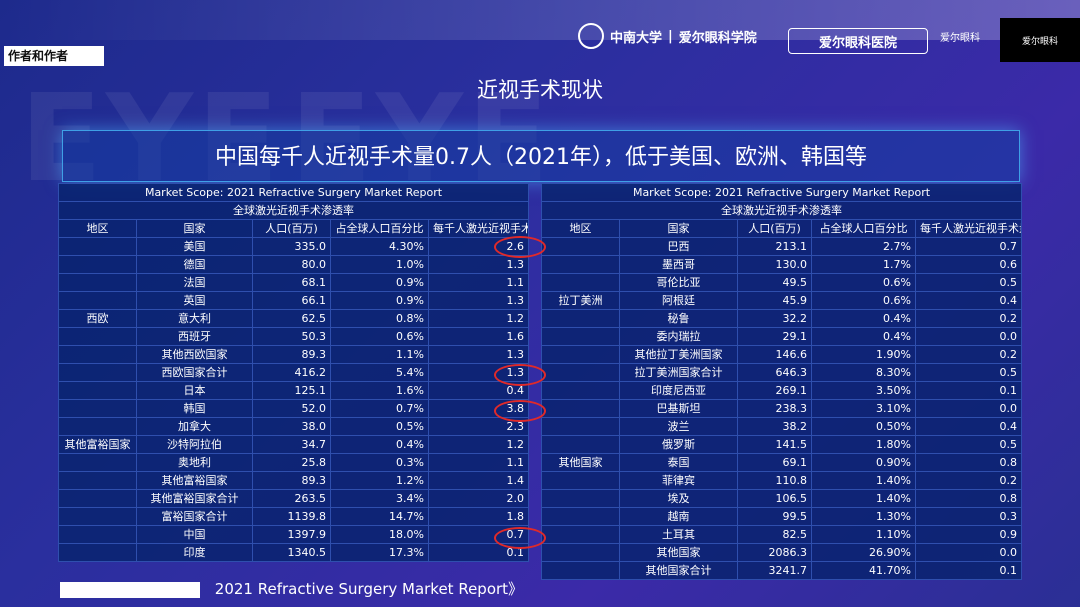 The height and width of the screenshot is (607, 1080). Describe the element at coordinates (968, 336) in the screenshot. I see `rate-cell: 0.0` at that location.